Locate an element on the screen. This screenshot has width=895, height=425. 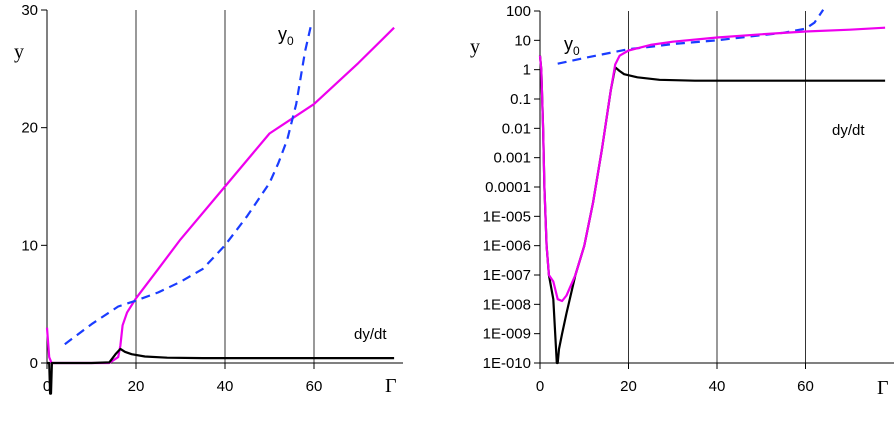
right-y-tick-label: 1 is located at coordinates (527, 70).